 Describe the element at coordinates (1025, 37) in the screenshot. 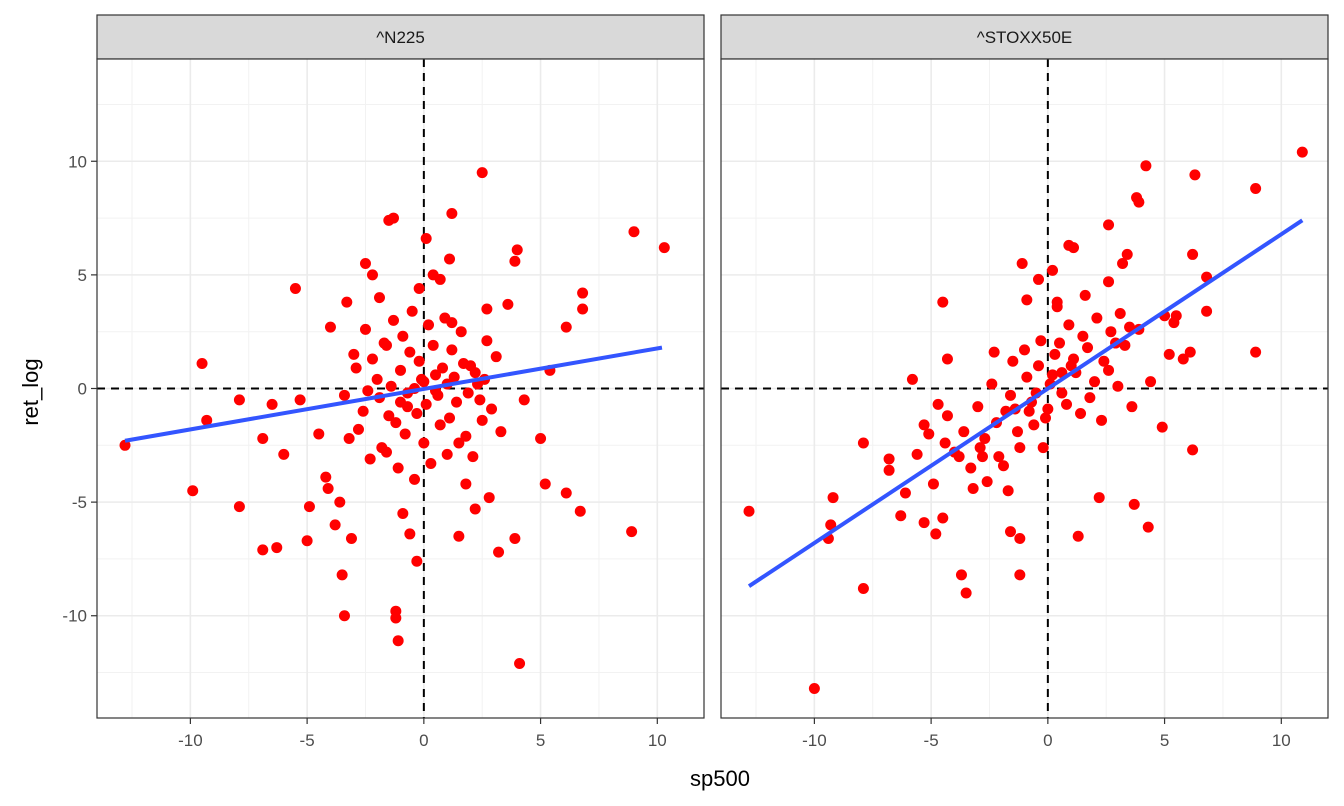

I see `facet-strip-label: ^STOXX50E` at that location.